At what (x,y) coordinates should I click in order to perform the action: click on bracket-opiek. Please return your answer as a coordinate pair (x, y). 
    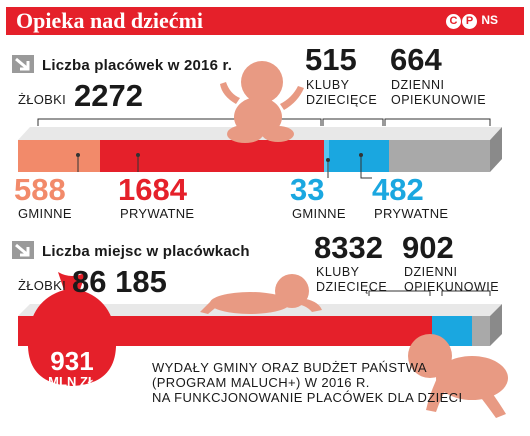
    Looking at the image, I should click on (437, 122).